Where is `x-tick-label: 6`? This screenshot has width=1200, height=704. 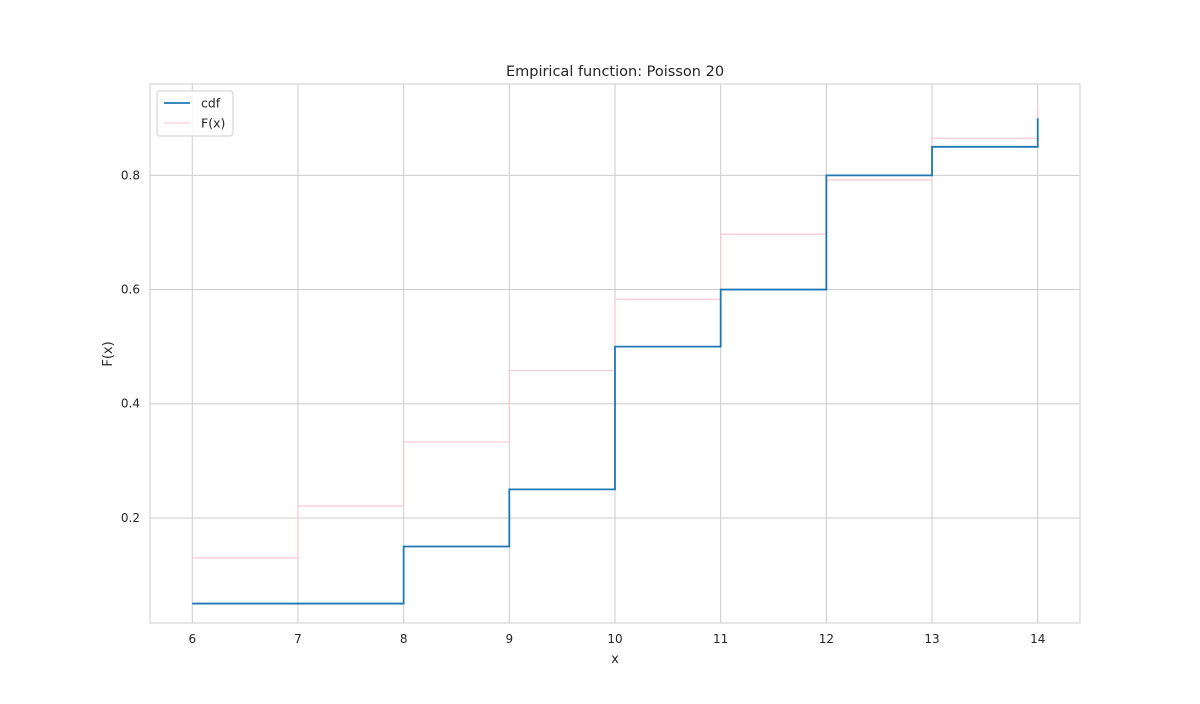 x-tick-label: 6 is located at coordinates (192, 639).